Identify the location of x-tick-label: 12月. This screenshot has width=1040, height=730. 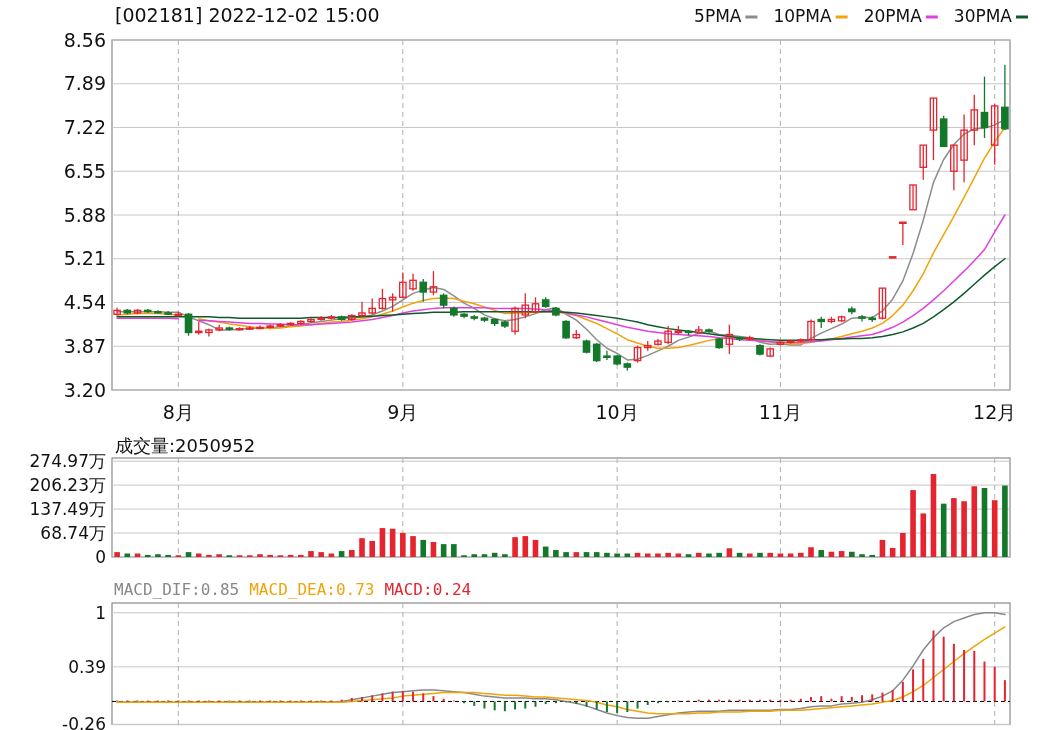
(995, 412).